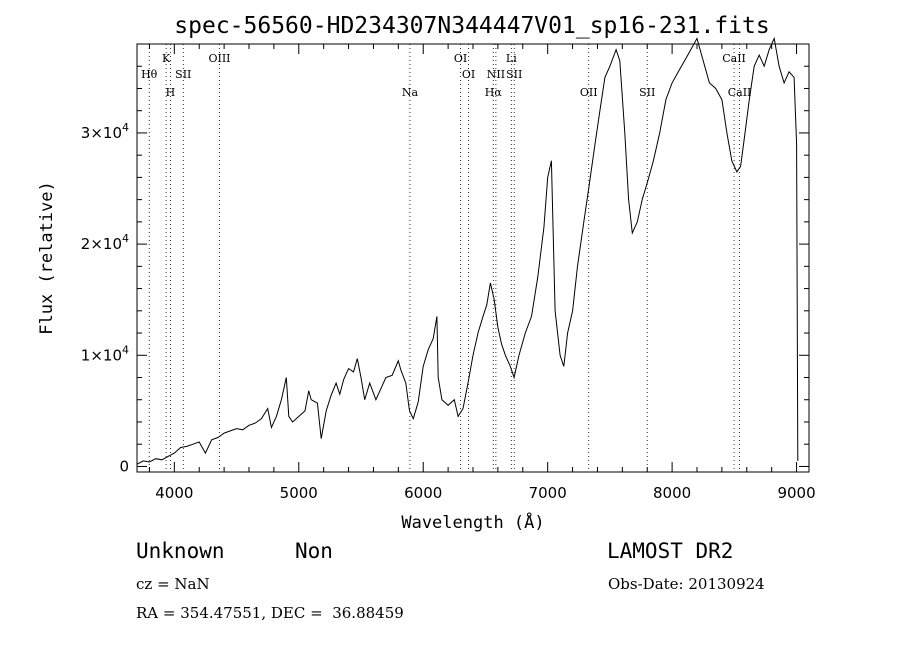  What do you see at coordinates (105, 131) in the screenshot?
I see `y-tick-label: 3×10⁴` at bounding box center [105, 131].